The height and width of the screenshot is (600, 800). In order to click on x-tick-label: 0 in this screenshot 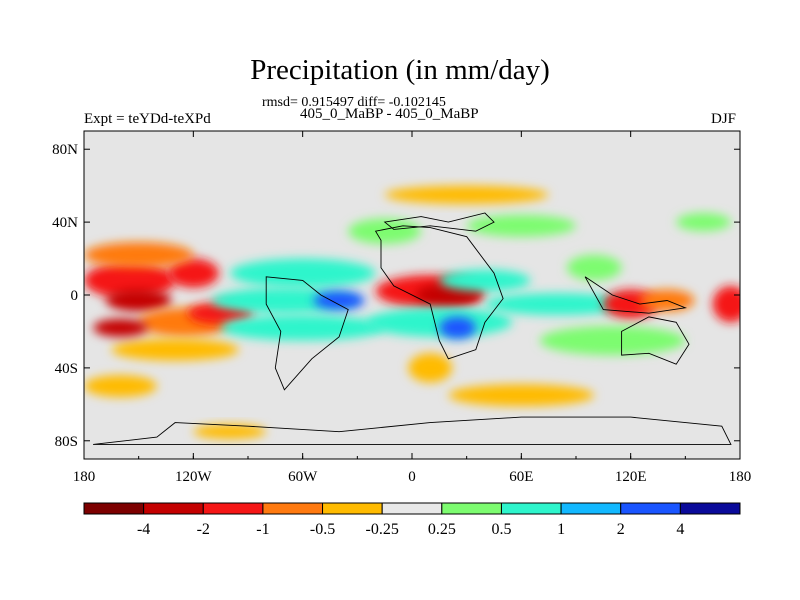, I will do `click(412, 477)`.